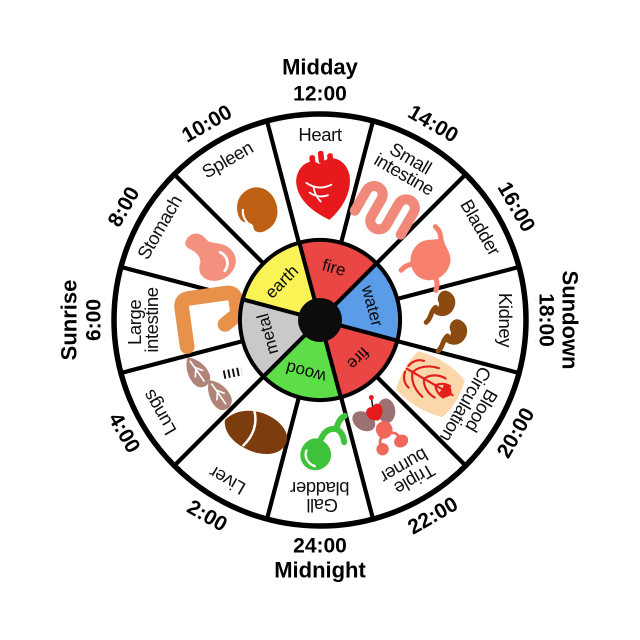 The image size is (640, 640). I want to click on time-label-6: 6:00, so click(94, 320).